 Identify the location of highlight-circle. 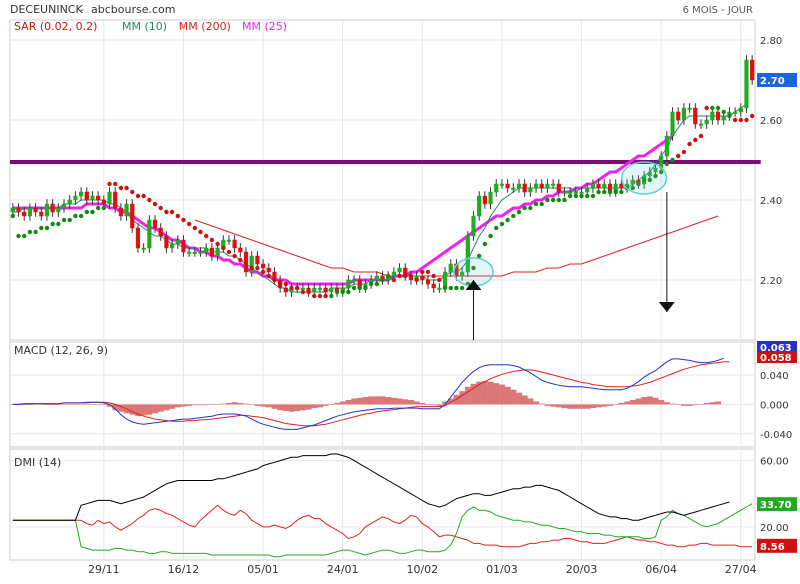
(644, 178).